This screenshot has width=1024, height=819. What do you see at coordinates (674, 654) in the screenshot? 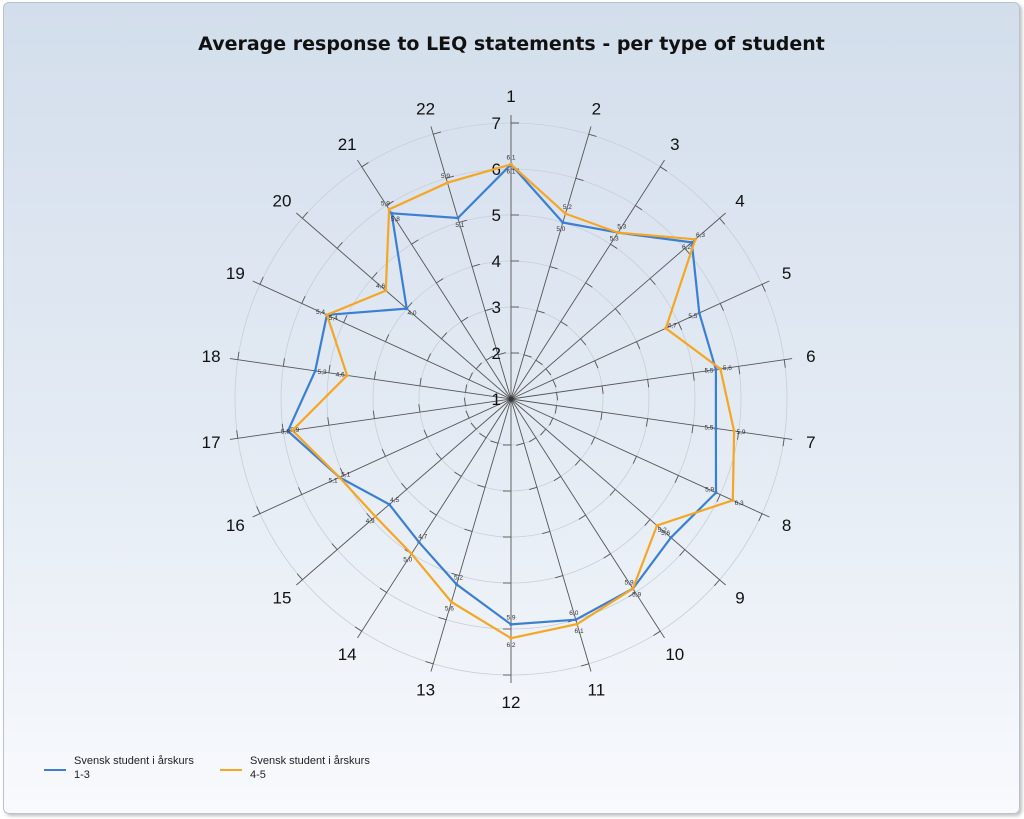
I see `category-label-10: 10` at bounding box center [674, 654].